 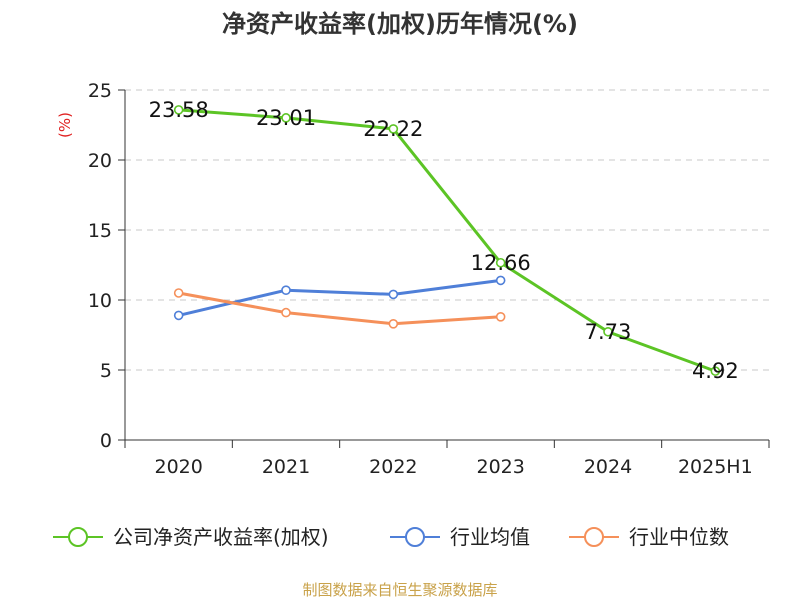 I want to click on y-tick-label: 20, so click(x=100, y=161).